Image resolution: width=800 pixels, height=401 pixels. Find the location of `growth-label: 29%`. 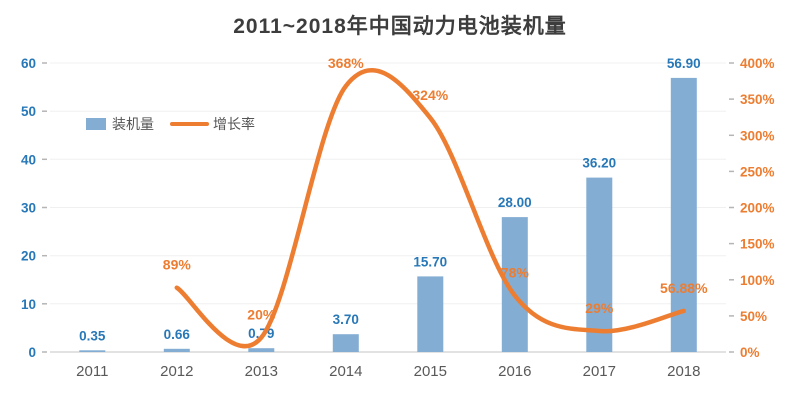

growth-label: 29% is located at coordinates (599, 308).